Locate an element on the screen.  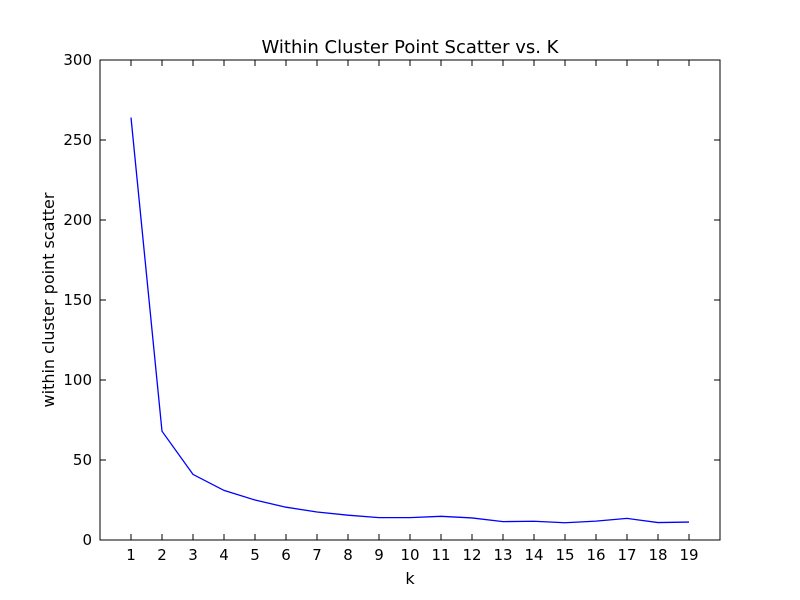
x-tick-label: 4 is located at coordinates (224, 555).